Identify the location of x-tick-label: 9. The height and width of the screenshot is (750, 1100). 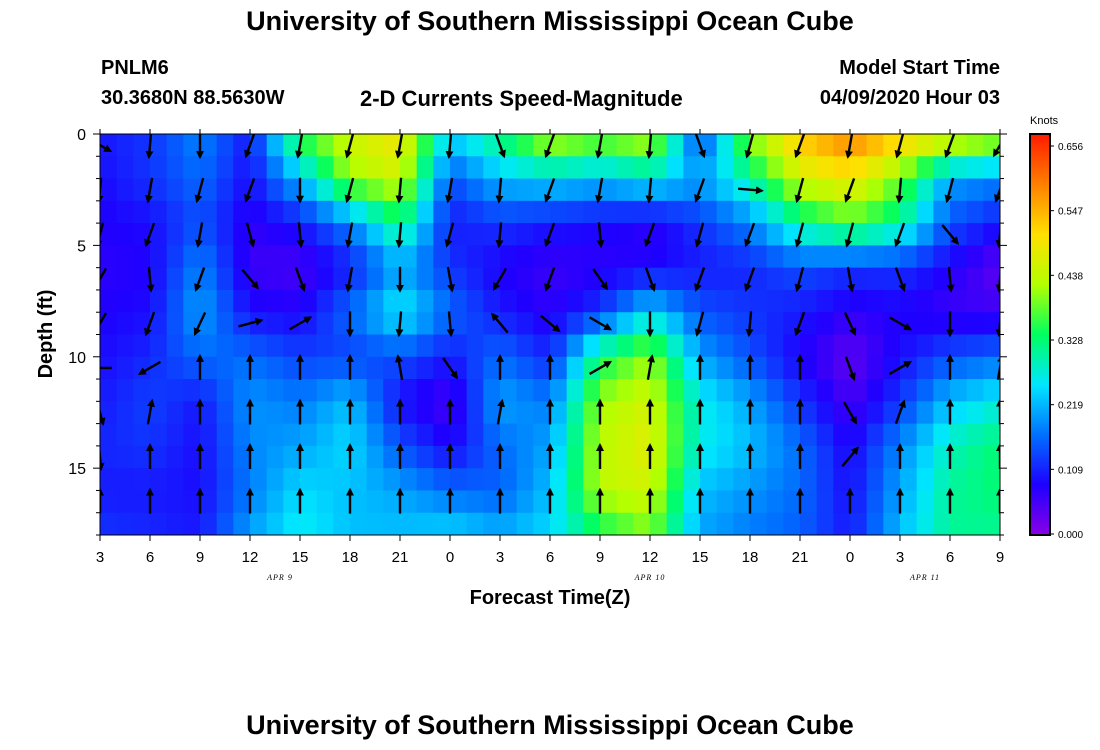
(200, 557).